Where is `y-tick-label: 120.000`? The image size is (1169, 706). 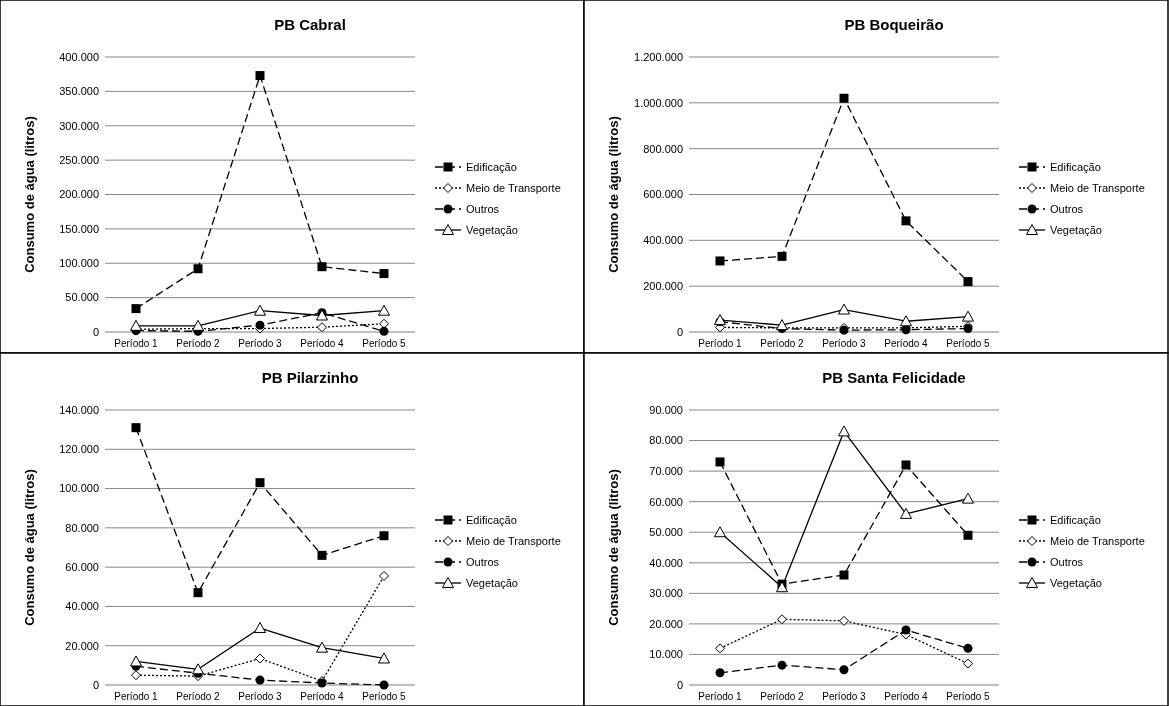
y-tick-label: 120.000 is located at coordinates (79, 449).